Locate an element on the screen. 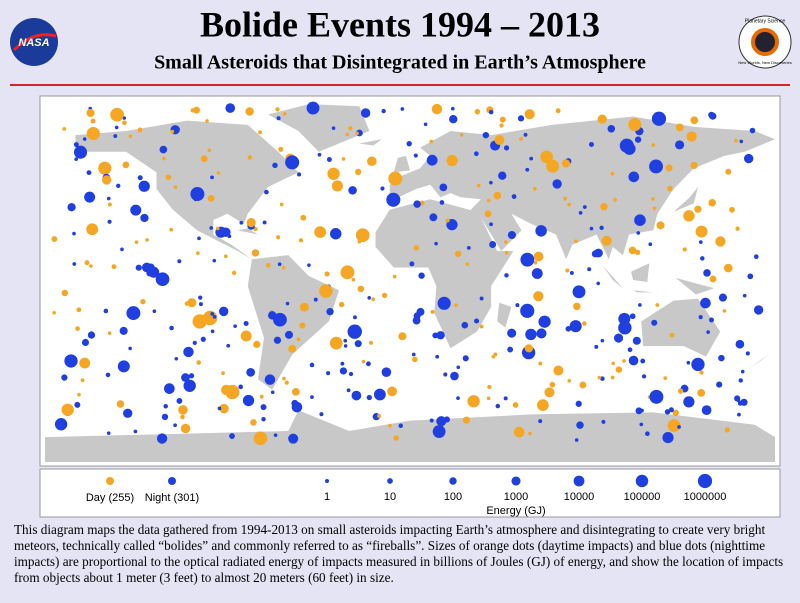 This screenshot has width=800, height=603. energy-tick-label: 1 is located at coordinates (327, 497).